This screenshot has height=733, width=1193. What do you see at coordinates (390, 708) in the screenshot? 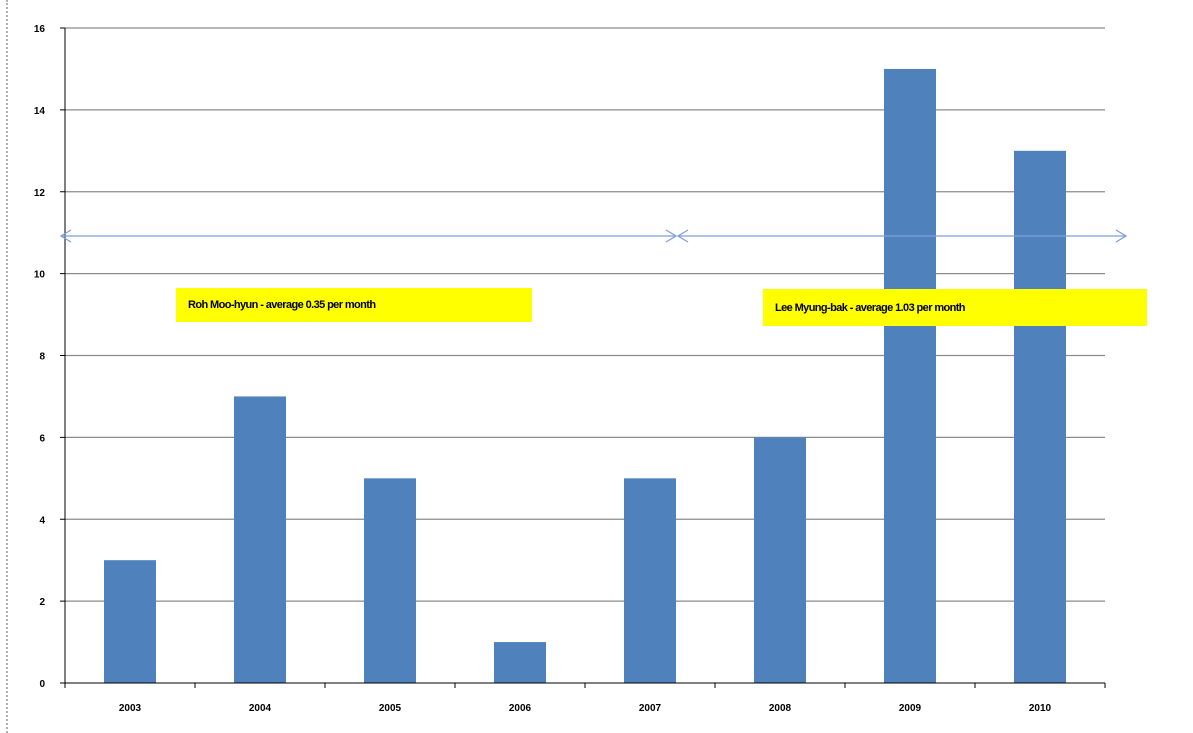
I see `x-tick-label: 2005` at bounding box center [390, 708].